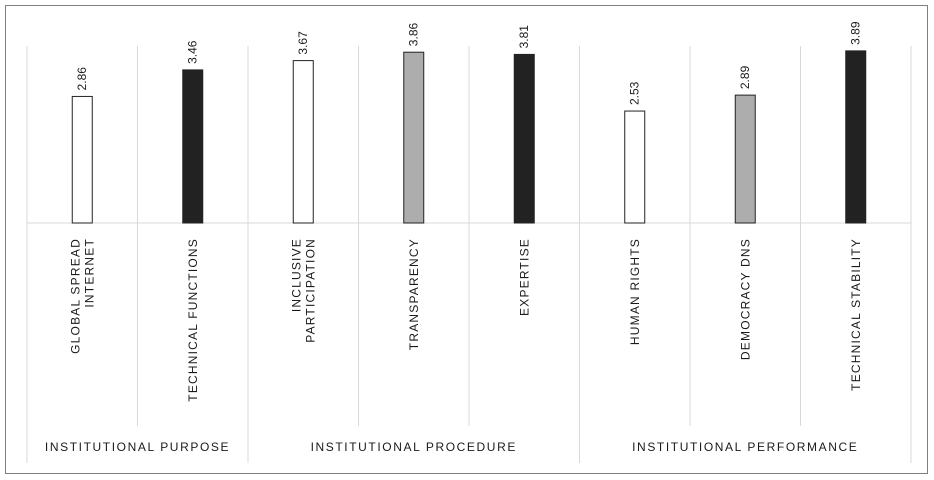 Image resolution: width=934 pixels, height=480 pixels. Describe the element at coordinates (524, 37) in the screenshot. I see `data-label: 3.81` at that location.